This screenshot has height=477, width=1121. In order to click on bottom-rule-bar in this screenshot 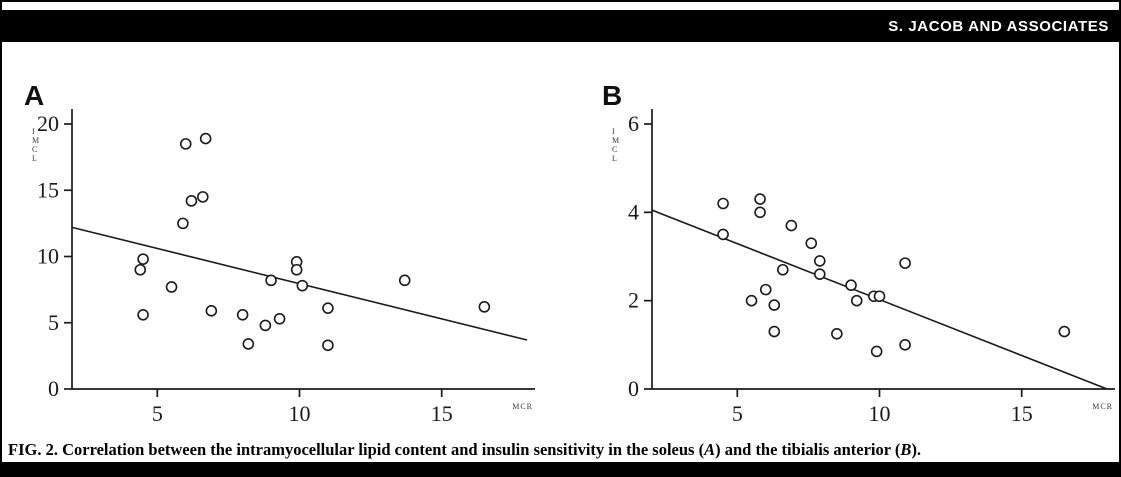, I will do `click(560, 468)`.